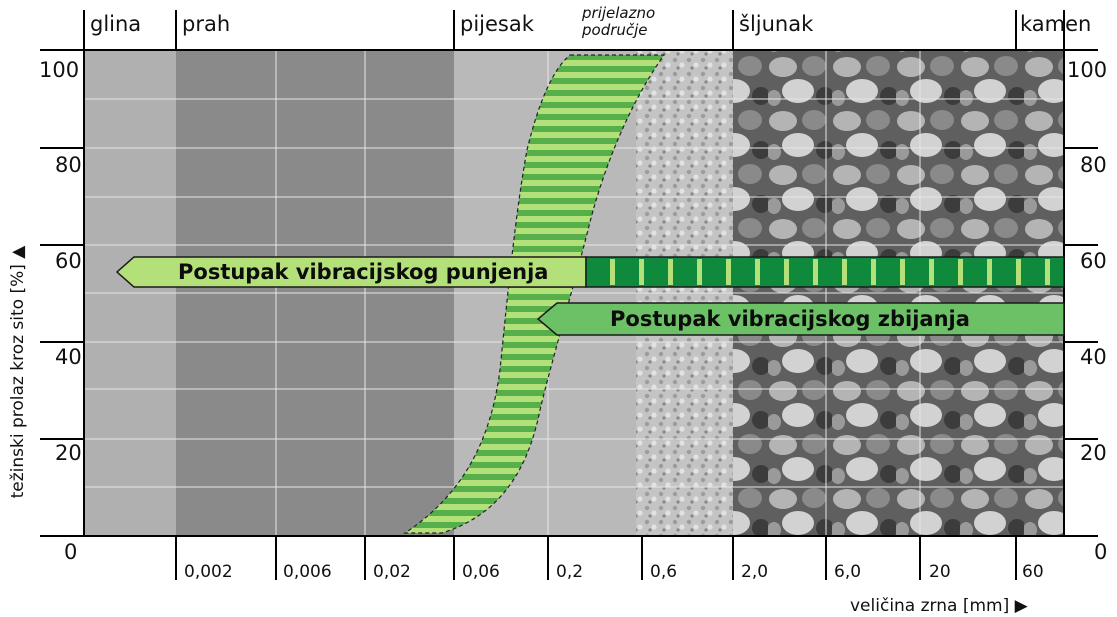 This screenshot has width=1117, height=617. I want to click on category-sand: pijesak, so click(497, 24).